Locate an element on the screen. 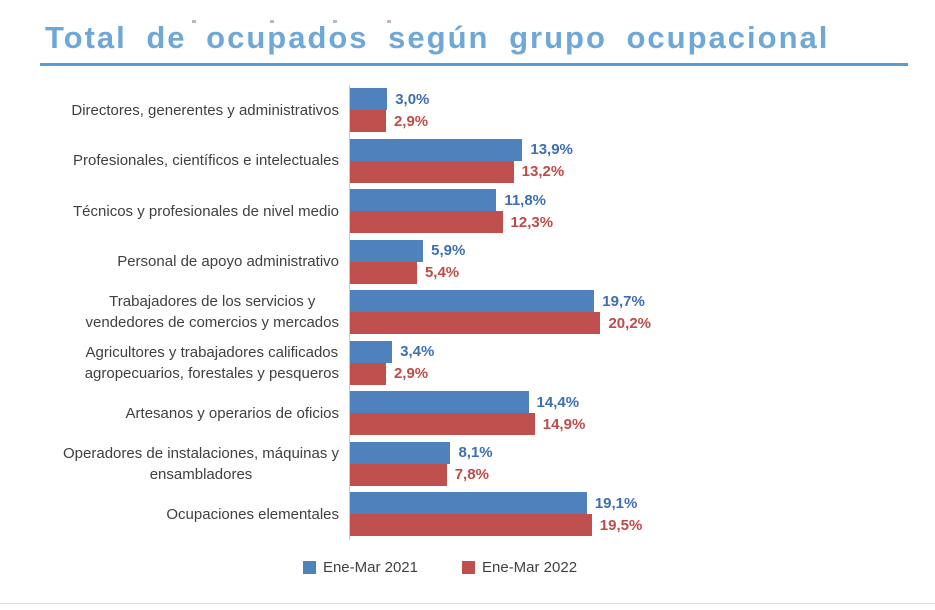 Image resolution: width=935 pixels, height=610 pixels. legend-item-2022: Ene-Mar 2022 is located at coordinates (519, 567).